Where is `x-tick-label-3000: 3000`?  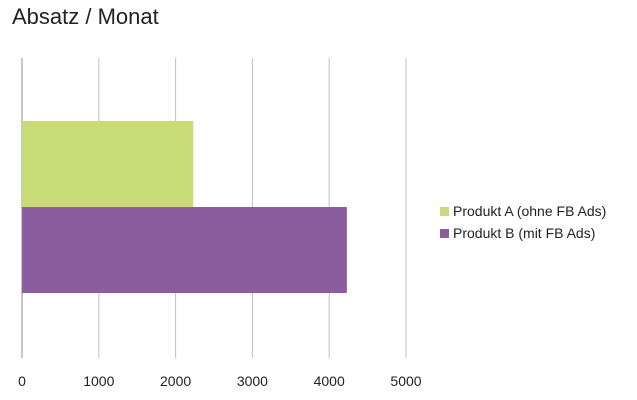
x-tick-label-3000: 3000 is located at coordinates (252, 381).